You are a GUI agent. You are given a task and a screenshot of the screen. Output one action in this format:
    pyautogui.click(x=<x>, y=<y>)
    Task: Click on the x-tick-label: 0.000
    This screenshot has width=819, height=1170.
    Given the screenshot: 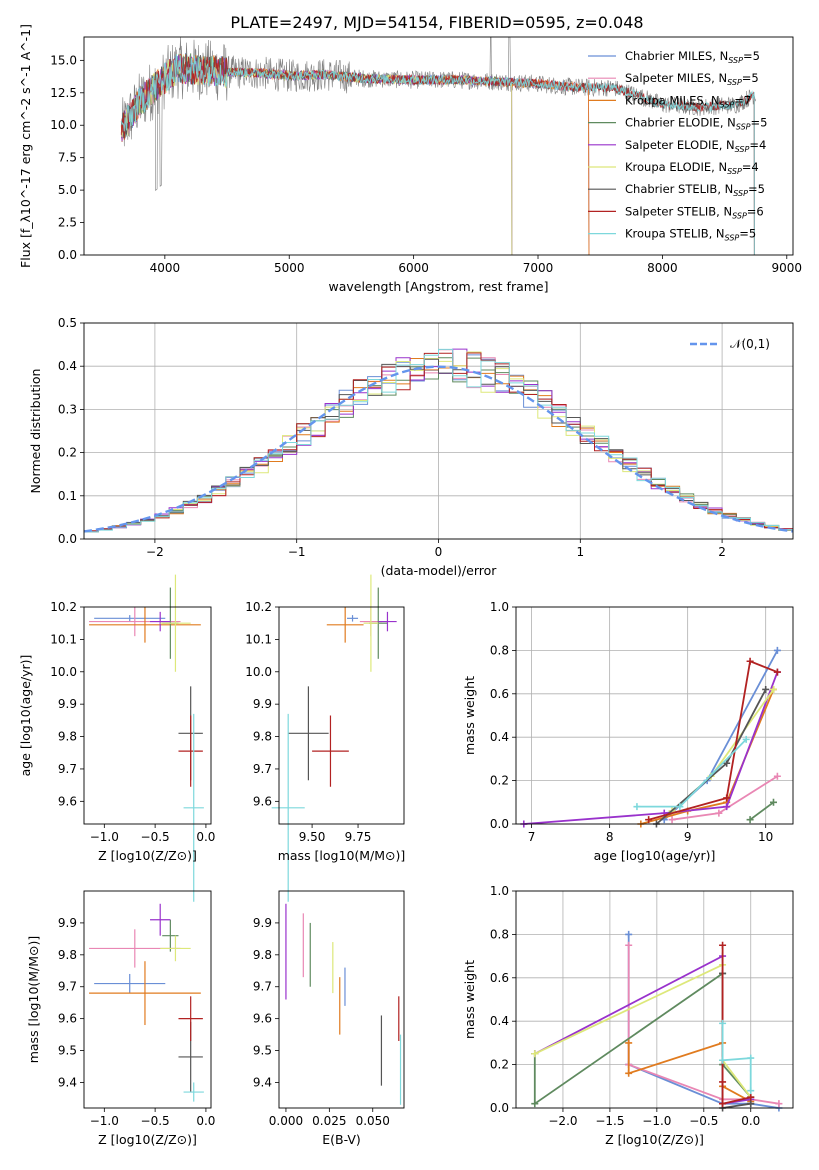 What is the action you would take?
    pyautogui.click(x=286, y=1121)
    